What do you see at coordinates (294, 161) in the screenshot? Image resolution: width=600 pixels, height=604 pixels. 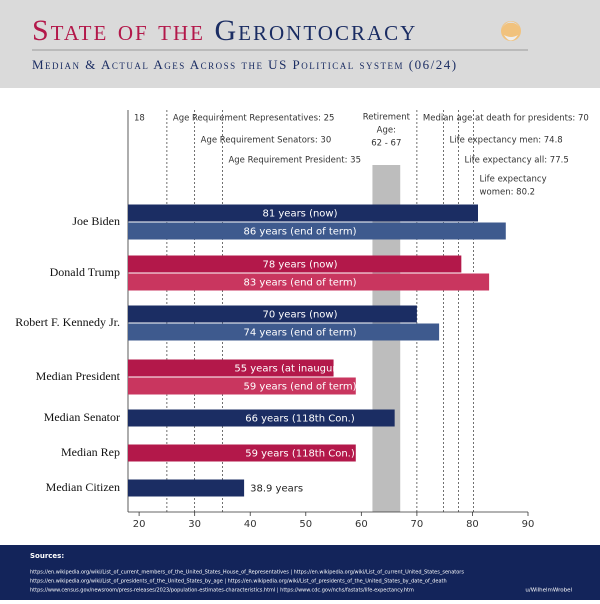 I see `reference-label: Age Requirement President: 35` at bounding box center [294, 161].